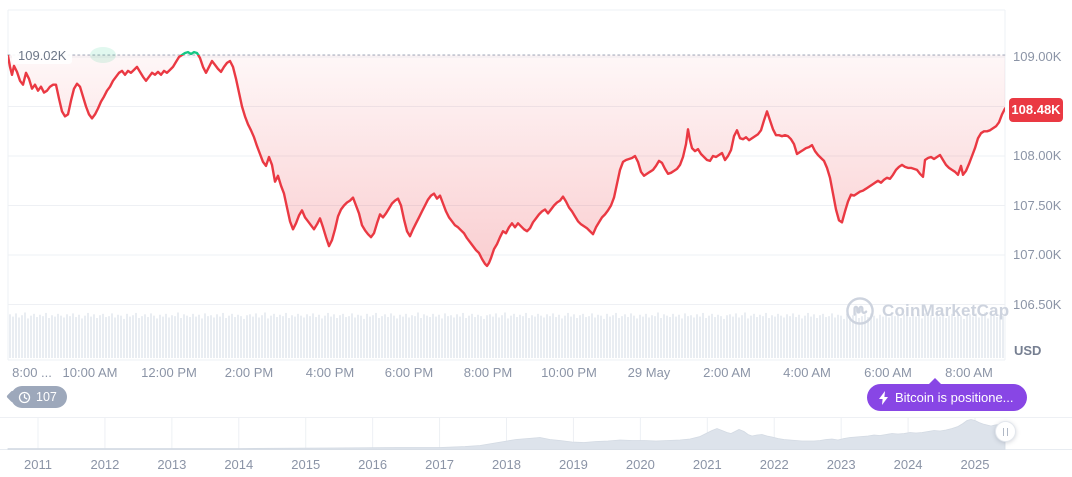  What do you see at coordinates (24, 397) in the screenshot?
I see `clock-icon` at bounding box center [24, 397].